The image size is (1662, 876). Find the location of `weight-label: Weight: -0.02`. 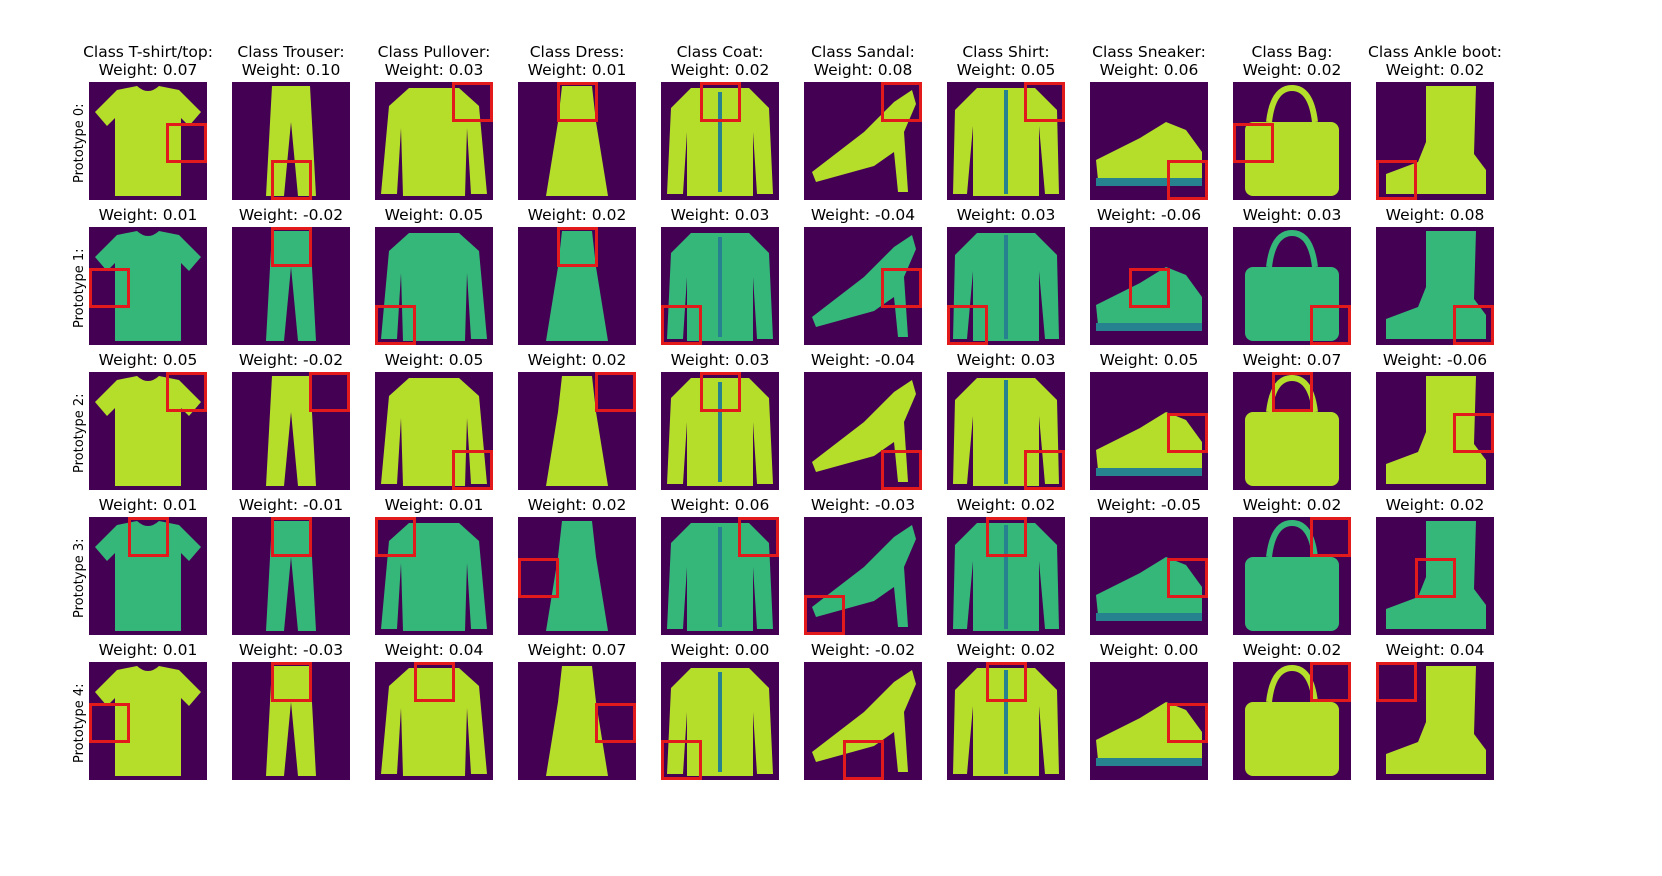

weight-label: Weight: -0.02 is located at coordinates (863, 650).